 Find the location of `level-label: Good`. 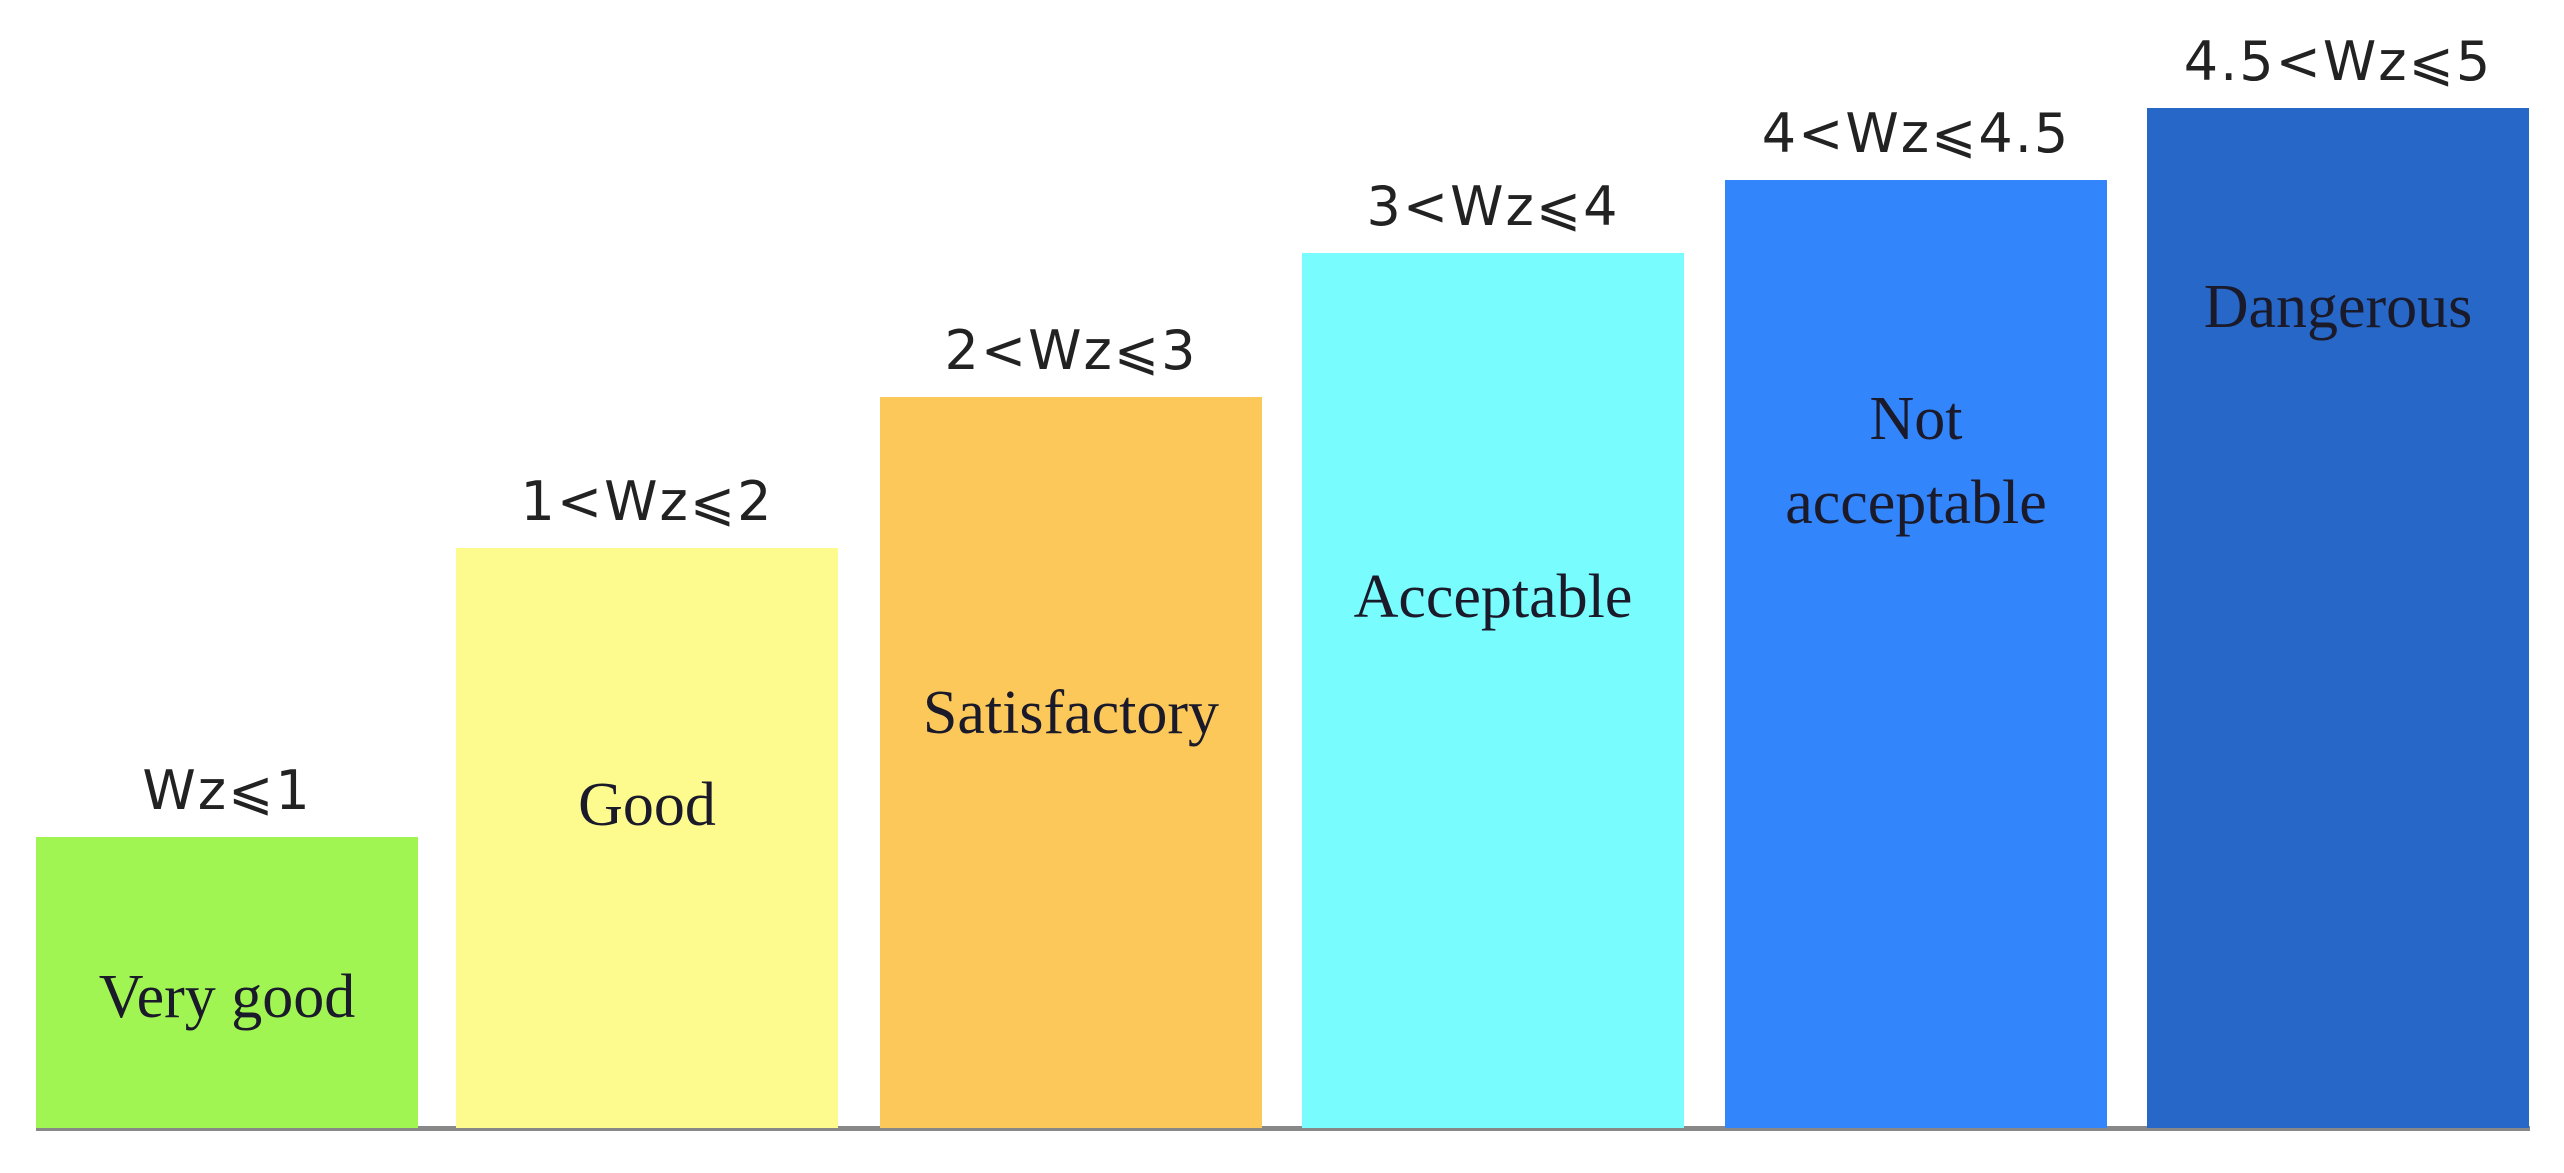

level-label: Good is located at coordinates (647, 805).